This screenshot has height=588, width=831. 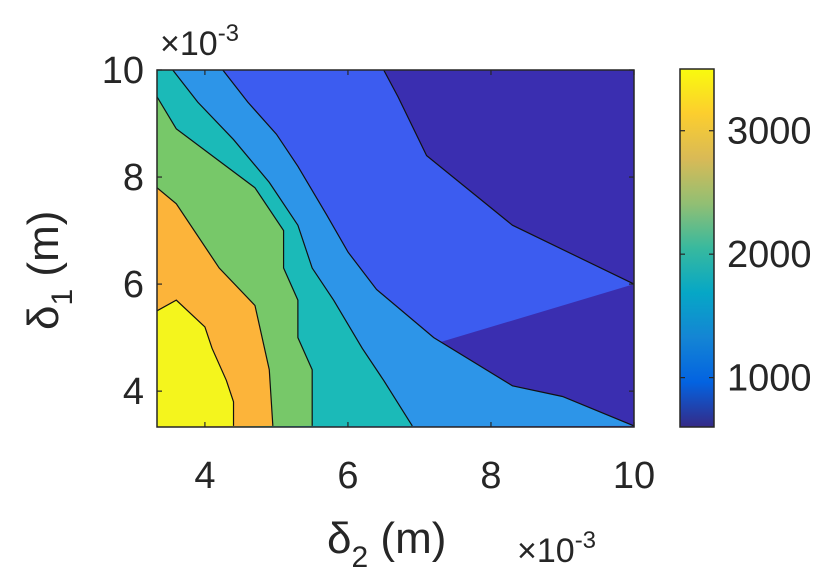 I want to click on y-tick-label: 10, so click(x=123, y=71).